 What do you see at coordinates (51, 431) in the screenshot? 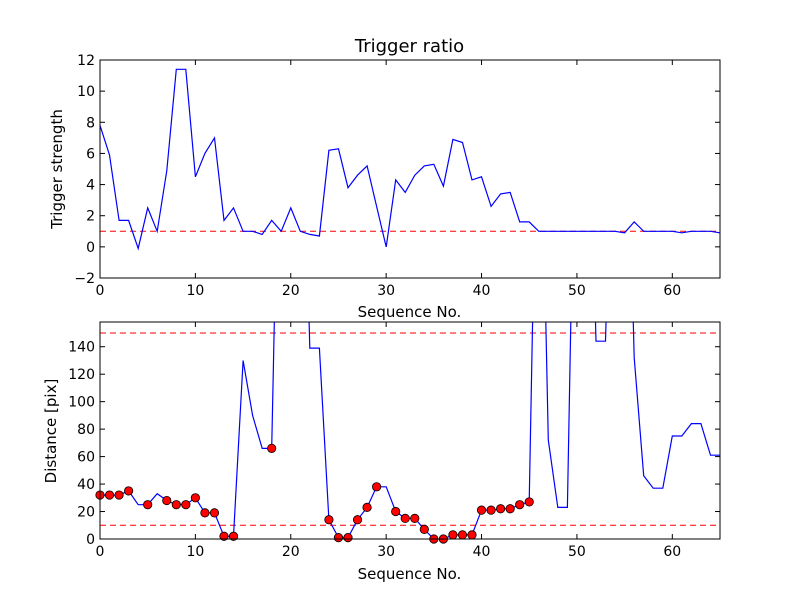
I see `y-axis-label-bottom: Distance [pix]` at bounding box center [51, 431].